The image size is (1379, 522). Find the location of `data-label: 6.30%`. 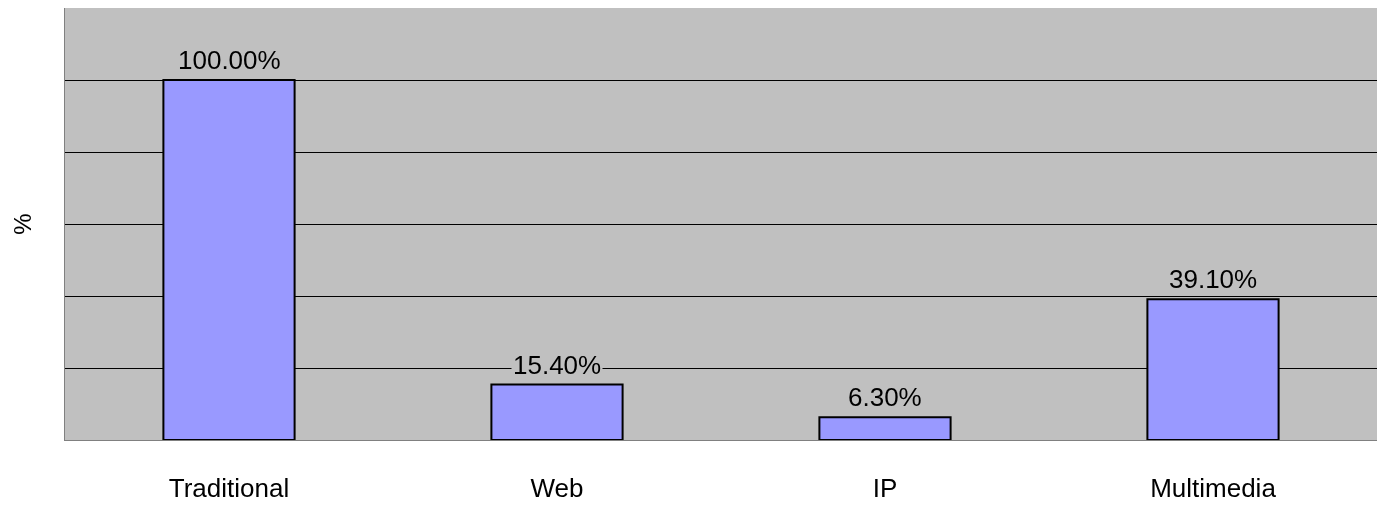

data-label: 6.30% is located at coordinates (885, 397).